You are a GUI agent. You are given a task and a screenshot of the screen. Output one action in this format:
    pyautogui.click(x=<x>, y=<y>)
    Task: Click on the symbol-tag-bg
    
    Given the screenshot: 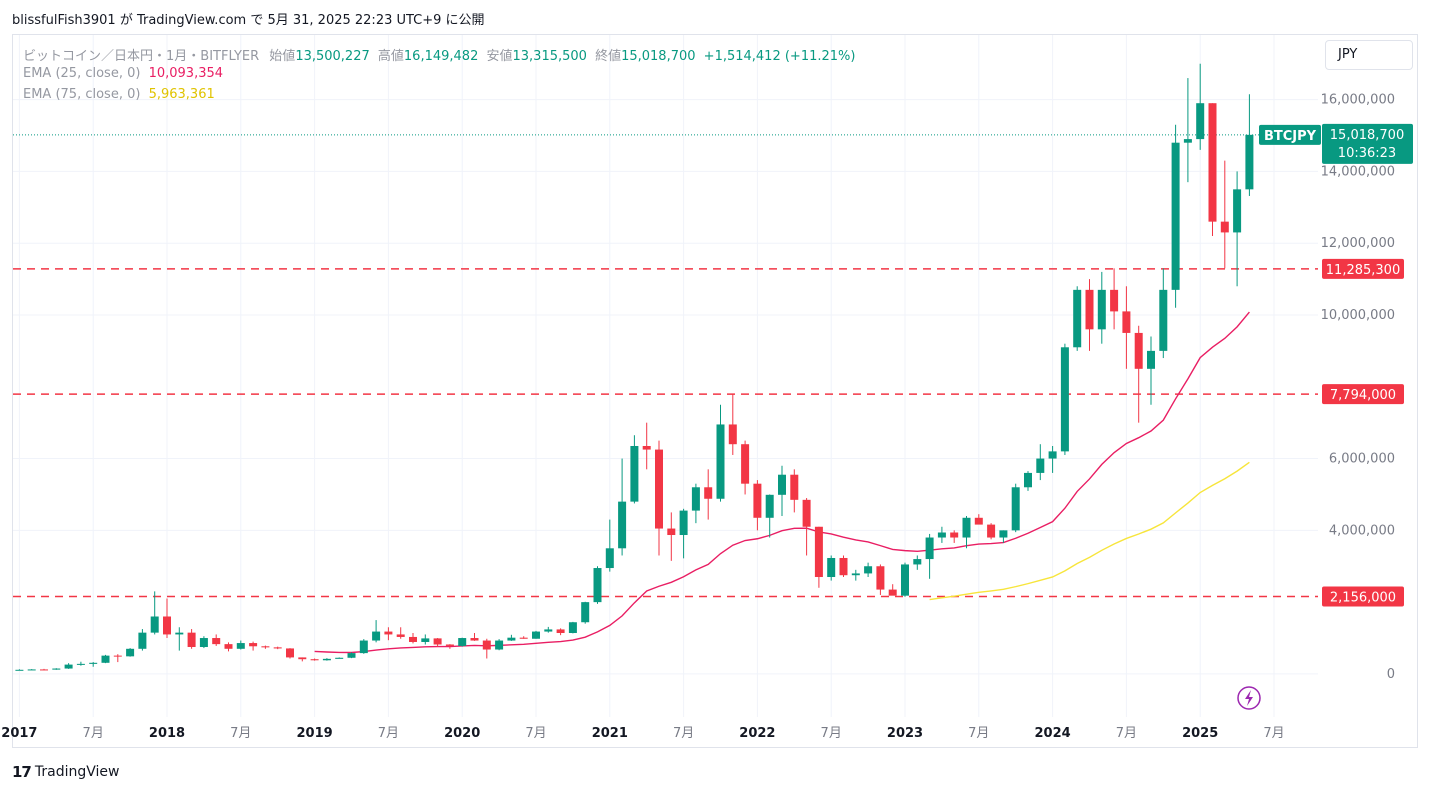 What is the action you would take?
    pyautogui.click(x=1290, y=134)
    